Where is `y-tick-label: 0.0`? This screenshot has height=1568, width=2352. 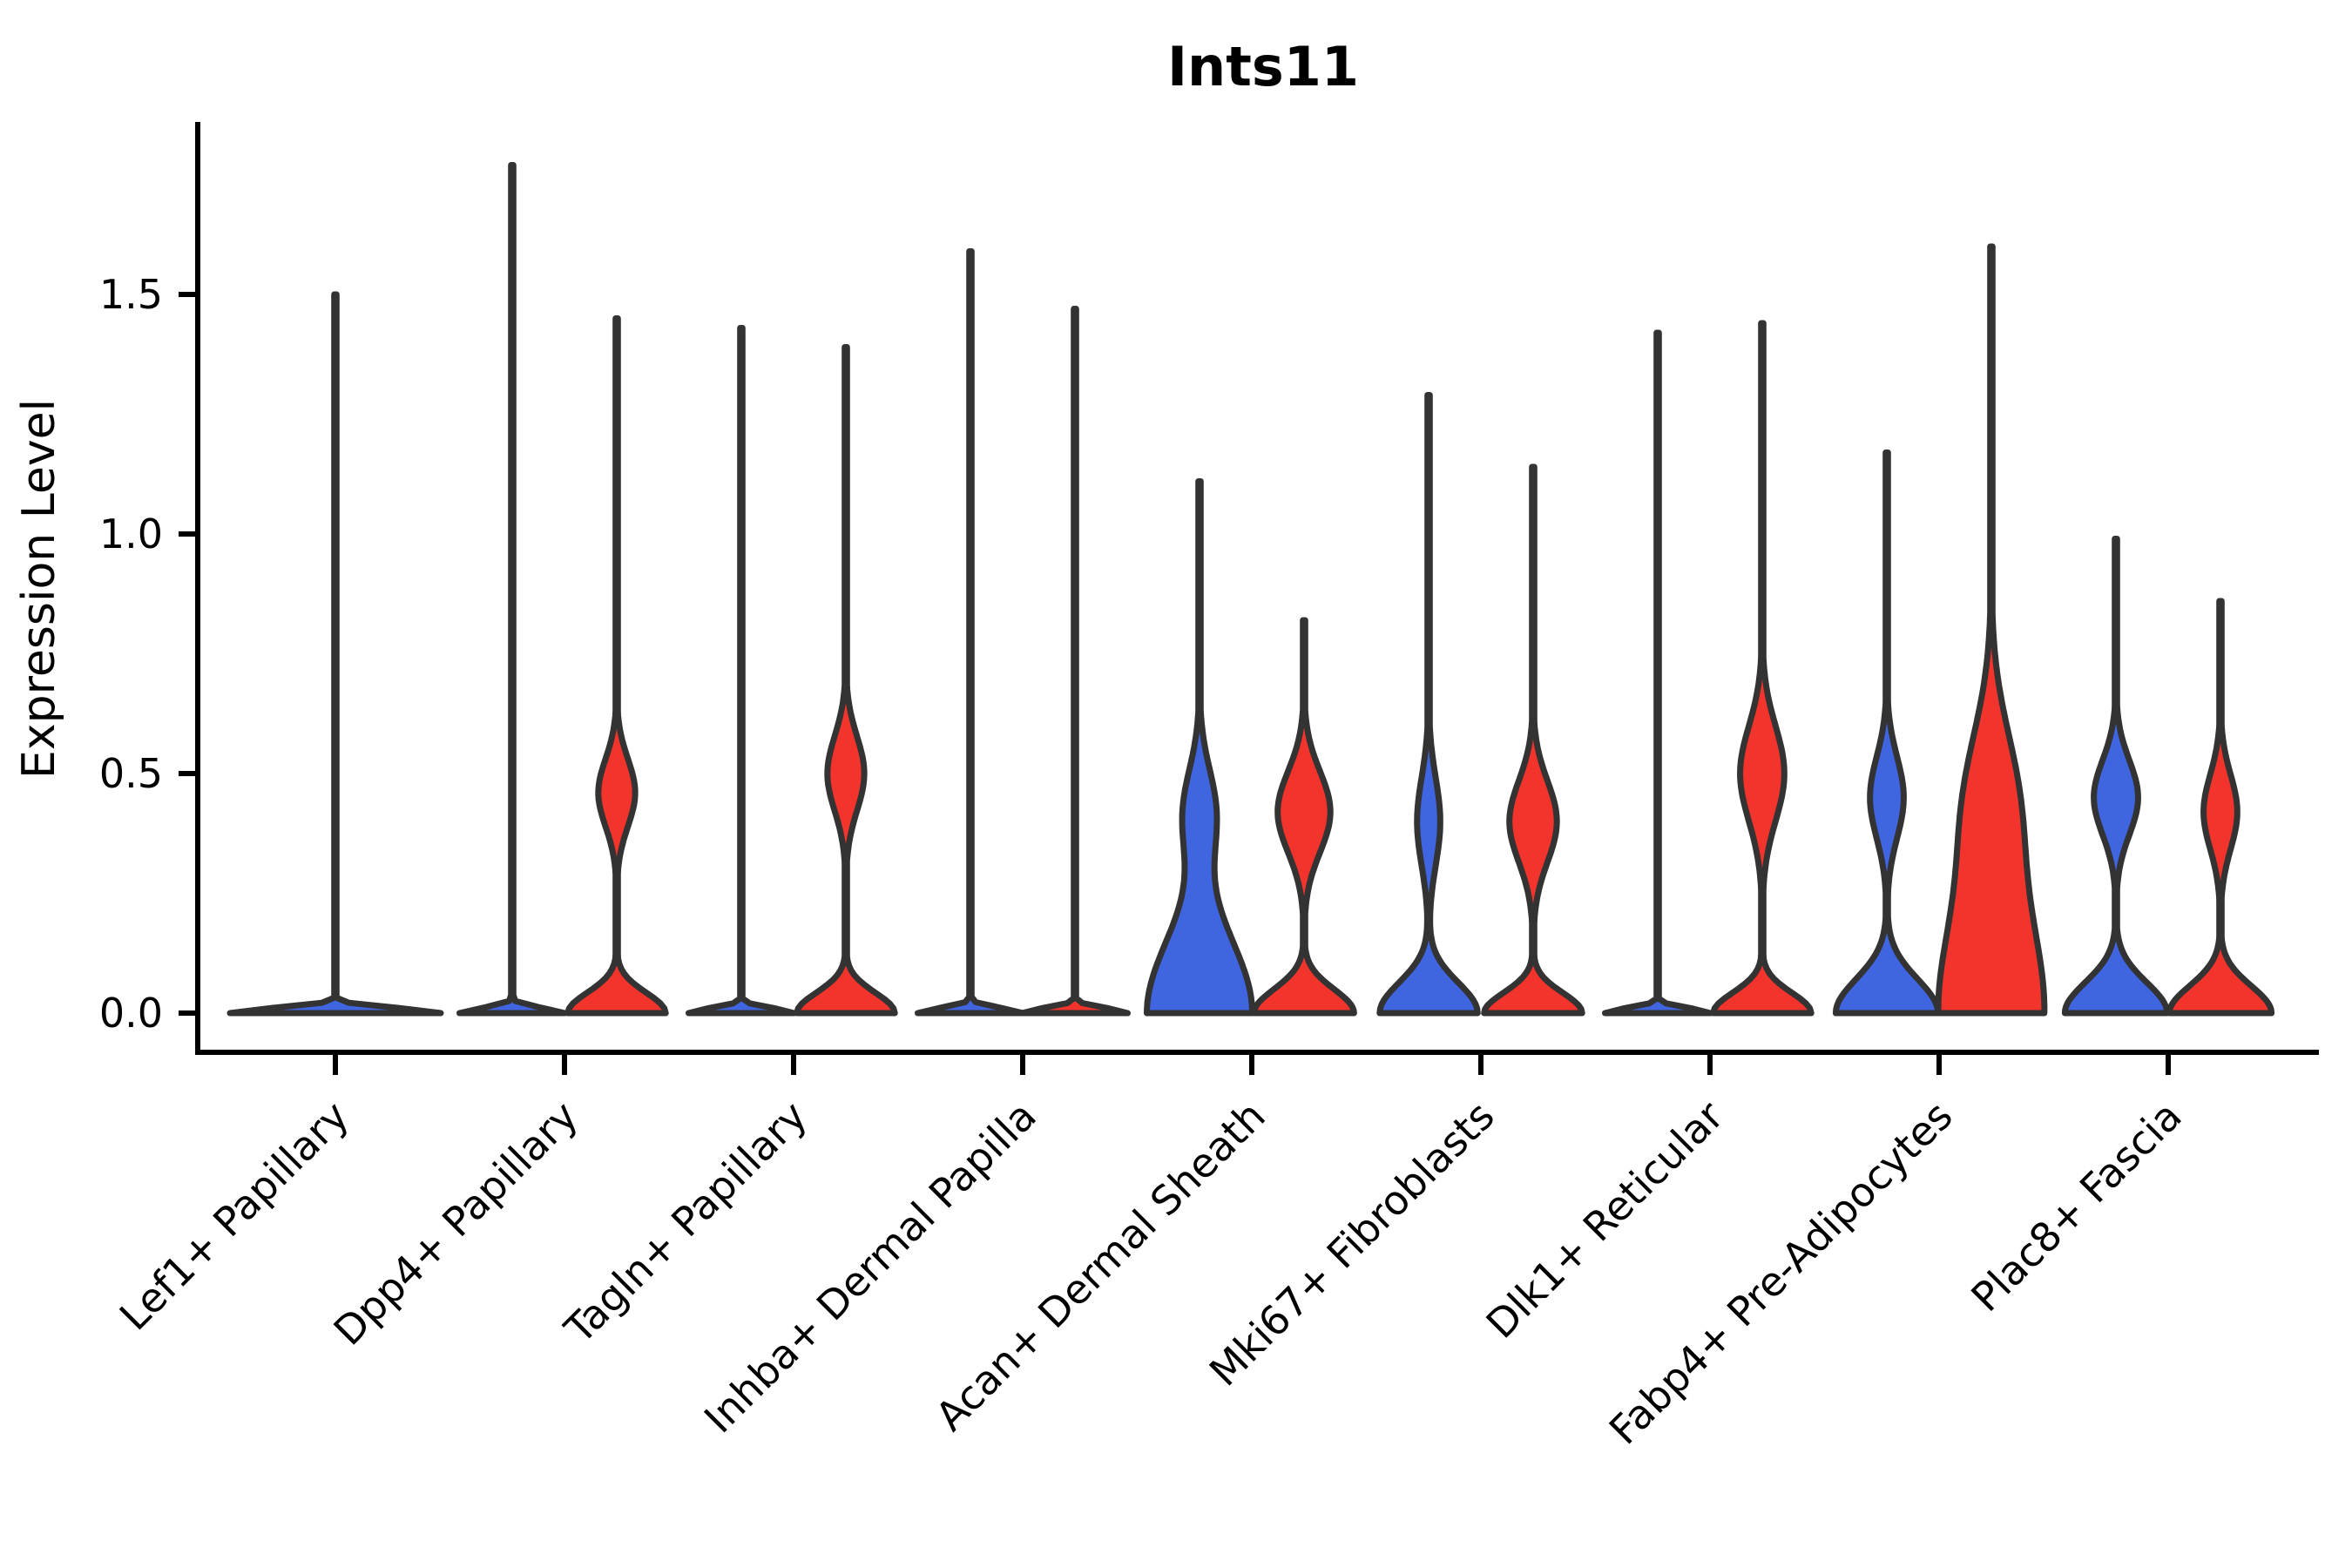
y-tick-label: 0.0 is located at coordinates (131, 1014).